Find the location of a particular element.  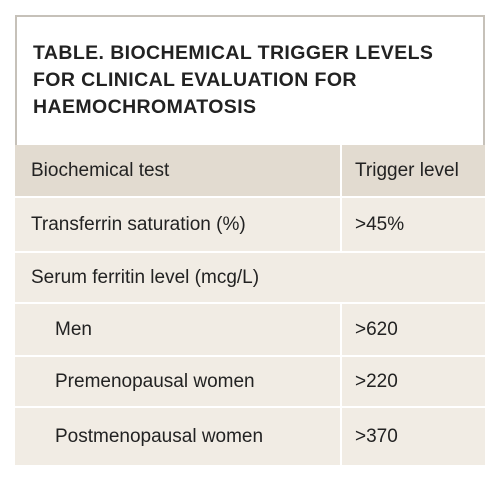

row-level: >370 is located at coordinates (412, 436).